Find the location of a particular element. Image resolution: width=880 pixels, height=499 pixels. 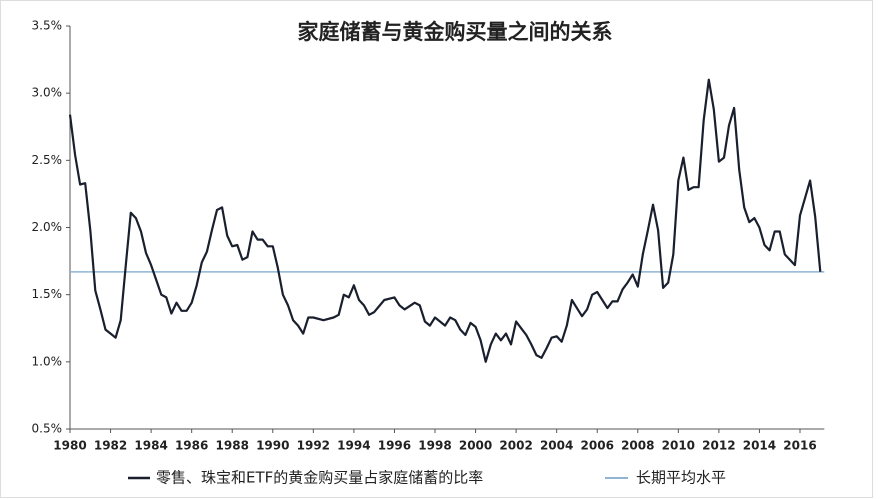

legend-label: 长期平均水平 is located at coordinates (681, 478).